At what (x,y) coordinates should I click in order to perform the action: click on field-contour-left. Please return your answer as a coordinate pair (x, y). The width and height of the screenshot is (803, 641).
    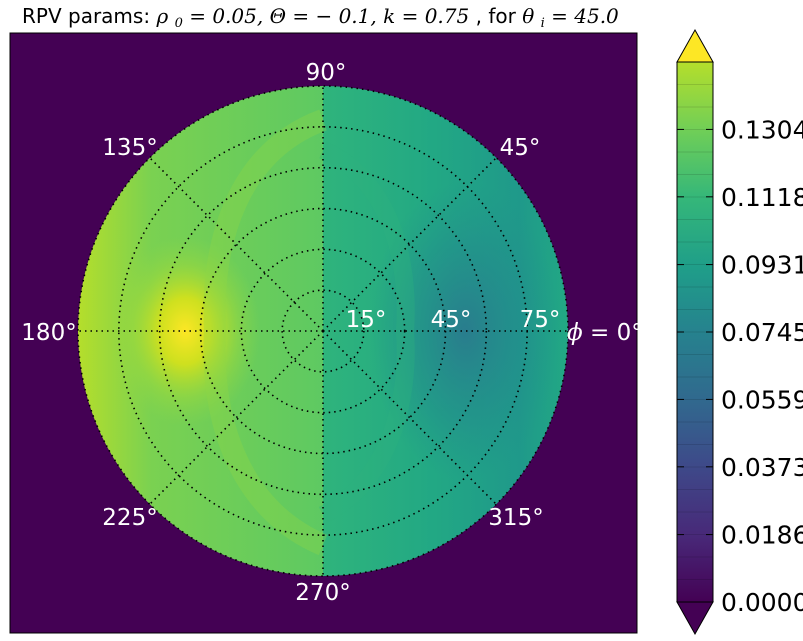
    Looking at the image, I should click on (265, 332).